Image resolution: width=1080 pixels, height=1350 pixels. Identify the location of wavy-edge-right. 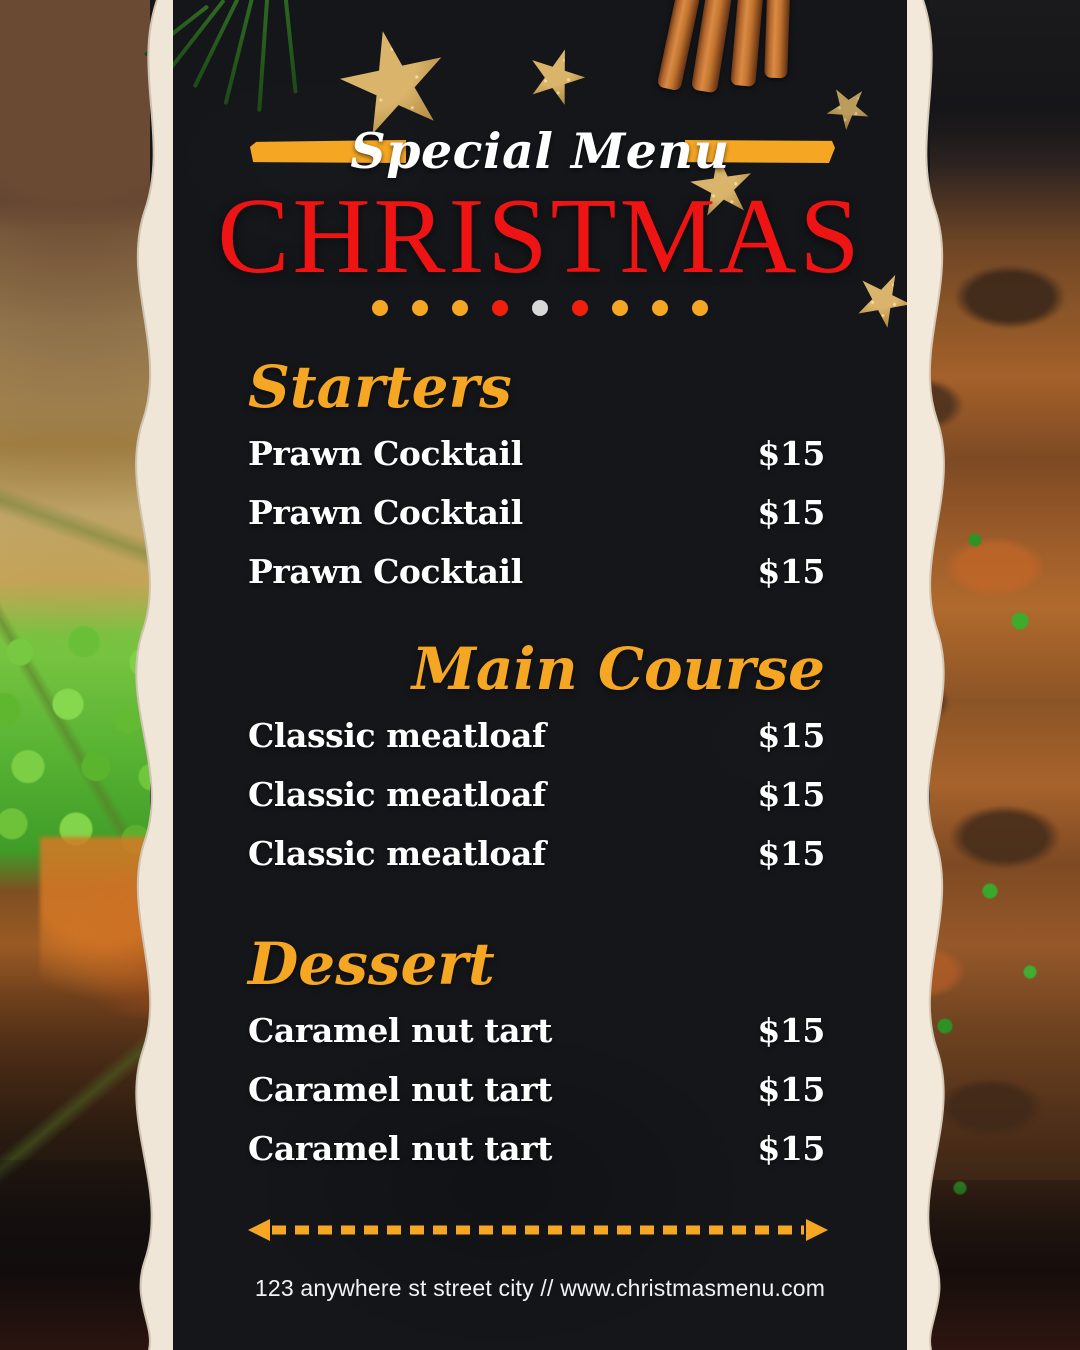
(930, 675).